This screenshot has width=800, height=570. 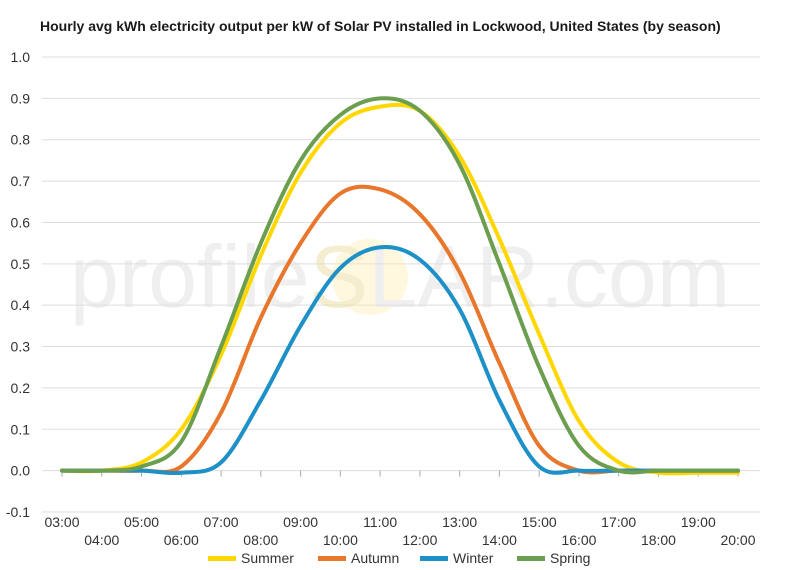 What do you see at coordinates (21, 347) in the screenshot?
I see `y-tick-label: 0.3` at bounding box center [21, 347].